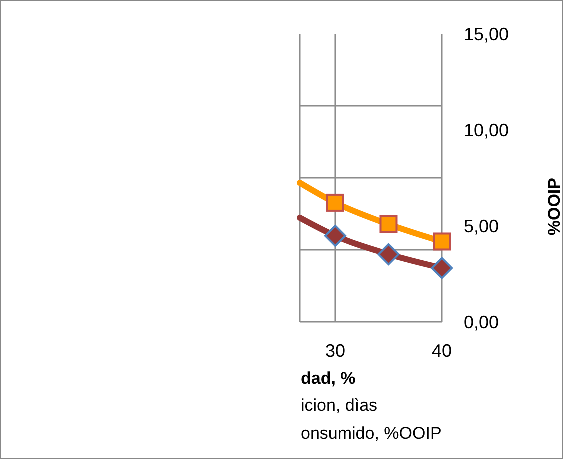 Image resolution: width=563 pixels, height=459 pixels. Describe the element at coordinates (482, 226) in the screenshot. I see `y2-tick-label: 5,00` at that location.